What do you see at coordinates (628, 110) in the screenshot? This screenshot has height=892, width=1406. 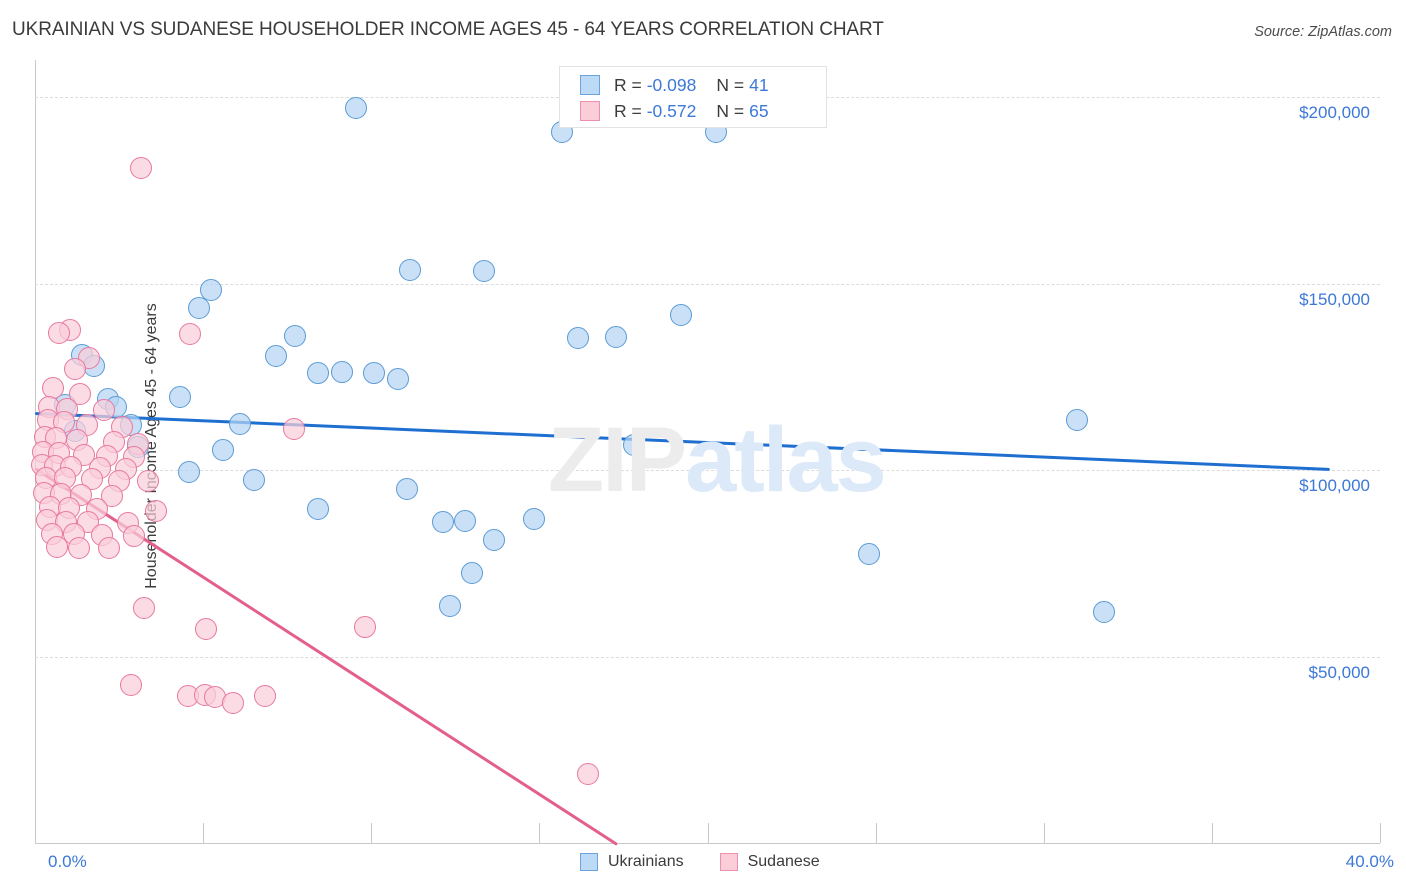 I see `stats-r-label-sudanese: R =` at bounding box center [628, 110].